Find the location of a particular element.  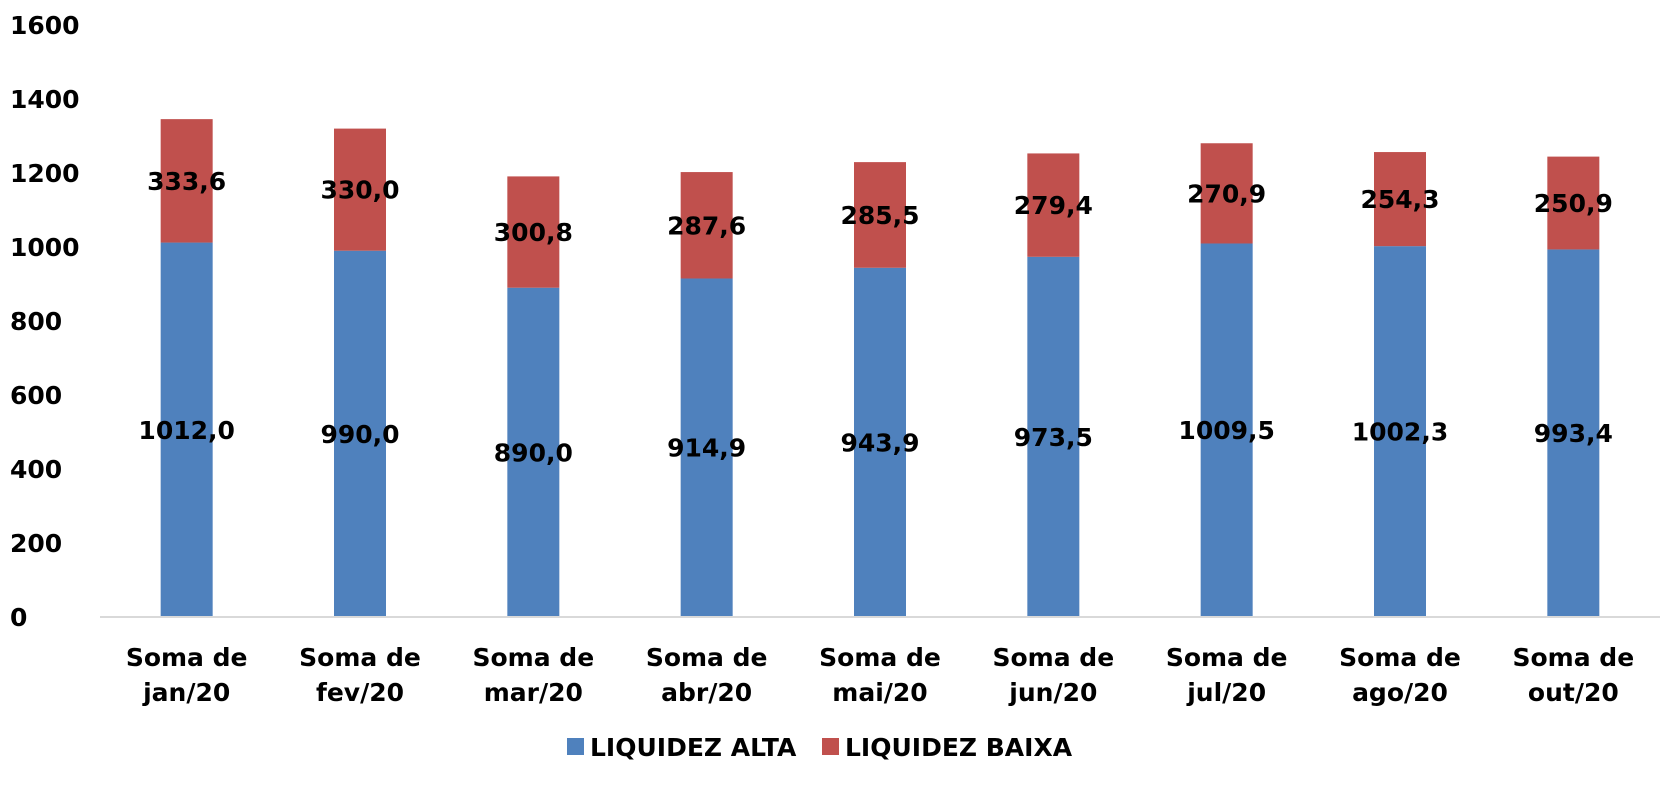

y-tick-label: 1400 is located at coordinates (45, 99).